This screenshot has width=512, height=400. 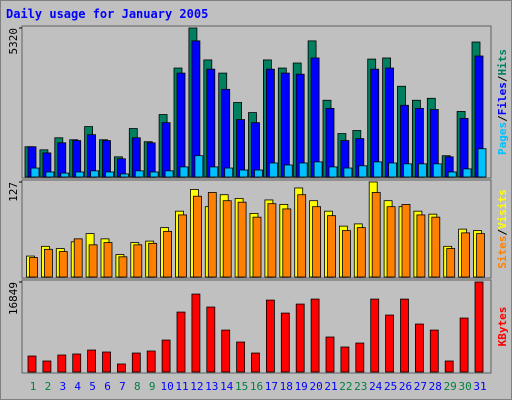 I want to click on y-tick-label: 16849, so click(x=13, y=298).